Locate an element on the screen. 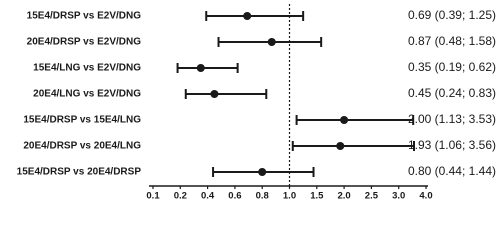 This screenshot has width=500, height=240. x-tick-label: 0.6 is located at coordinates (234, 196).